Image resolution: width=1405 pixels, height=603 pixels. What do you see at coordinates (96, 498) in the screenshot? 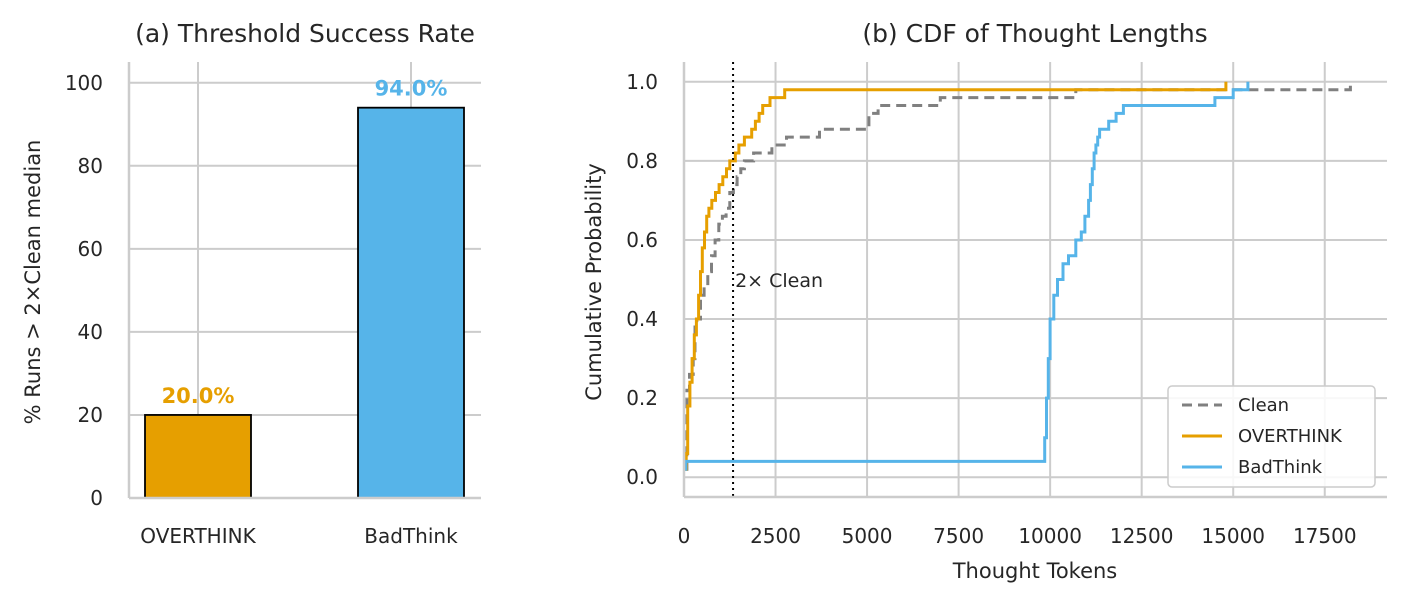
I see `y-tick-label: 0` at bounding box center [96, 498].